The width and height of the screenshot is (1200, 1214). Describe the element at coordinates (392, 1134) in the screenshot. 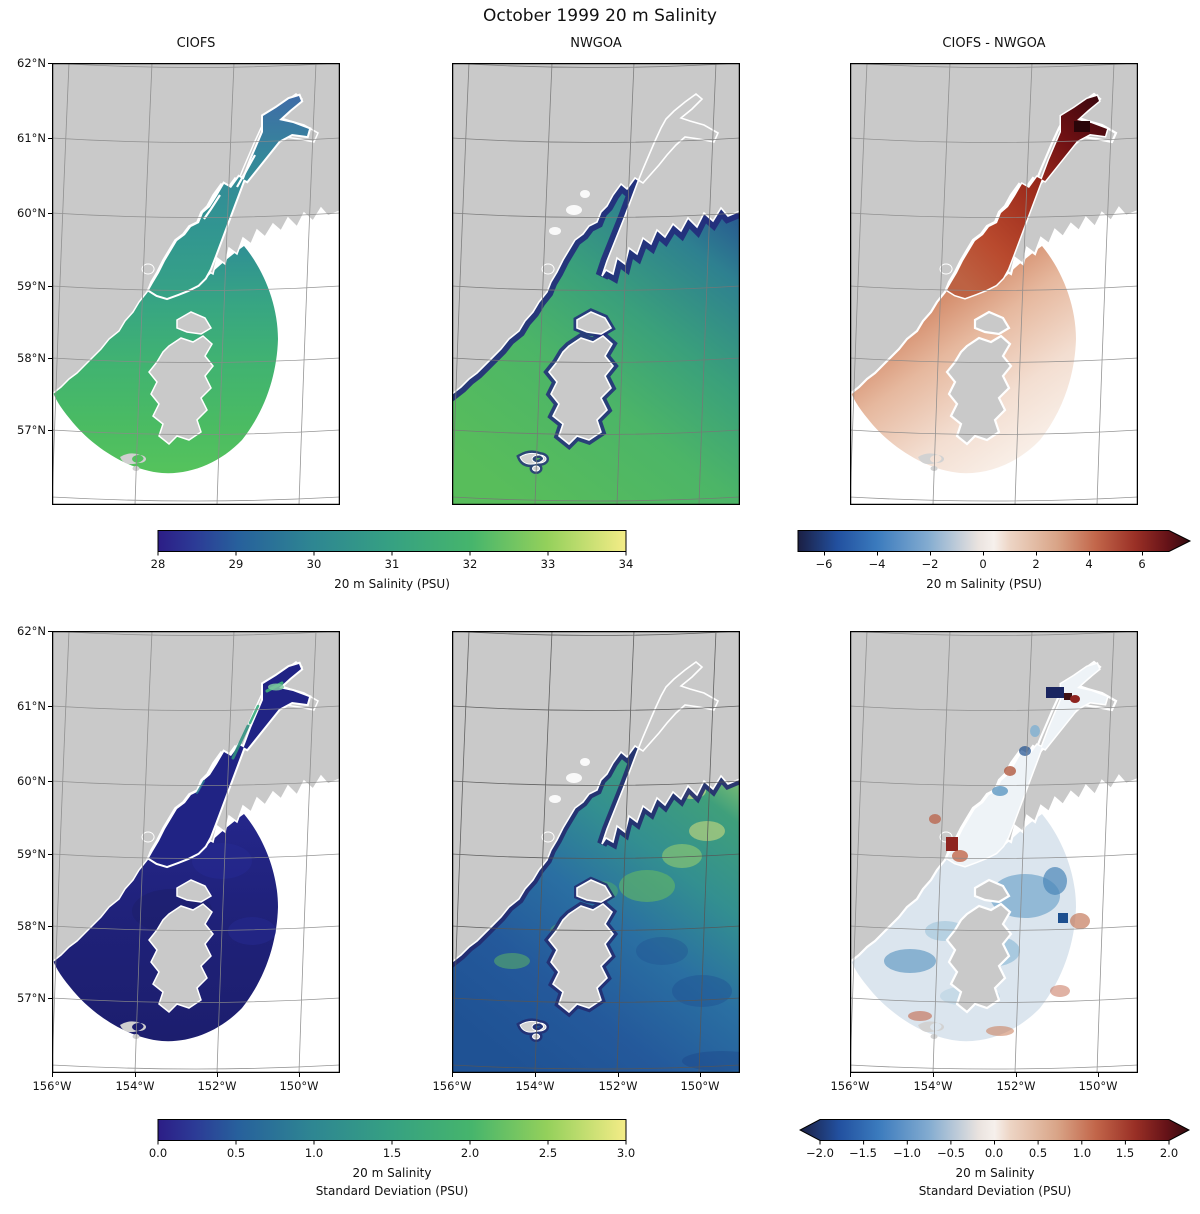

I see `colorbar-std` at that location.